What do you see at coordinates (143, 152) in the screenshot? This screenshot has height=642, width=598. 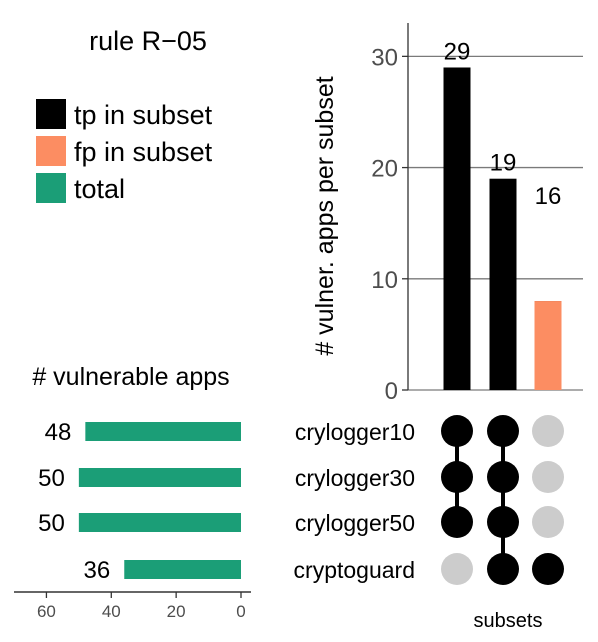 I see `legend-label-fp: fp in subset` at bounding box center [143, 152].